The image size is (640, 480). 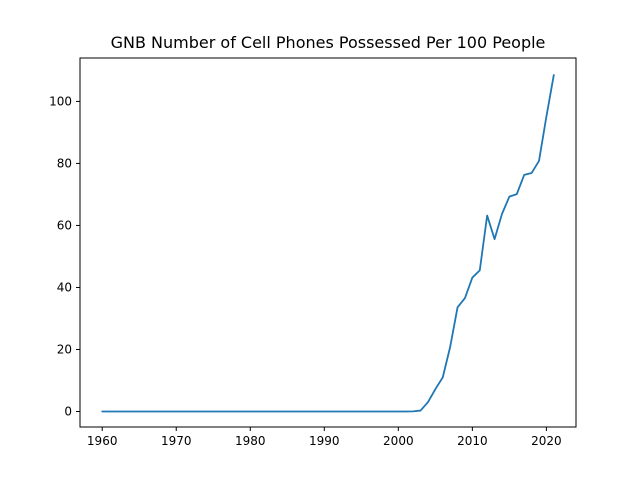 I want to click on x-tick-label: 2020, so click(x=546, y=441).